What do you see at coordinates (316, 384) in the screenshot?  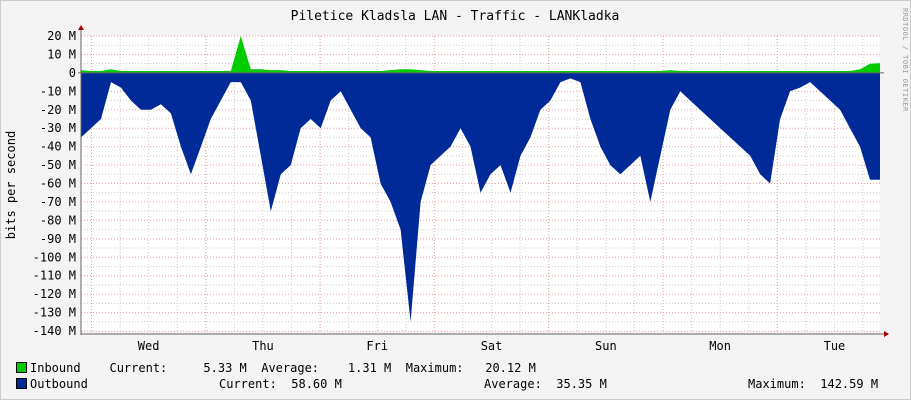 I see `outbound-current: 58.60 M` at bounding box center [316, 384].